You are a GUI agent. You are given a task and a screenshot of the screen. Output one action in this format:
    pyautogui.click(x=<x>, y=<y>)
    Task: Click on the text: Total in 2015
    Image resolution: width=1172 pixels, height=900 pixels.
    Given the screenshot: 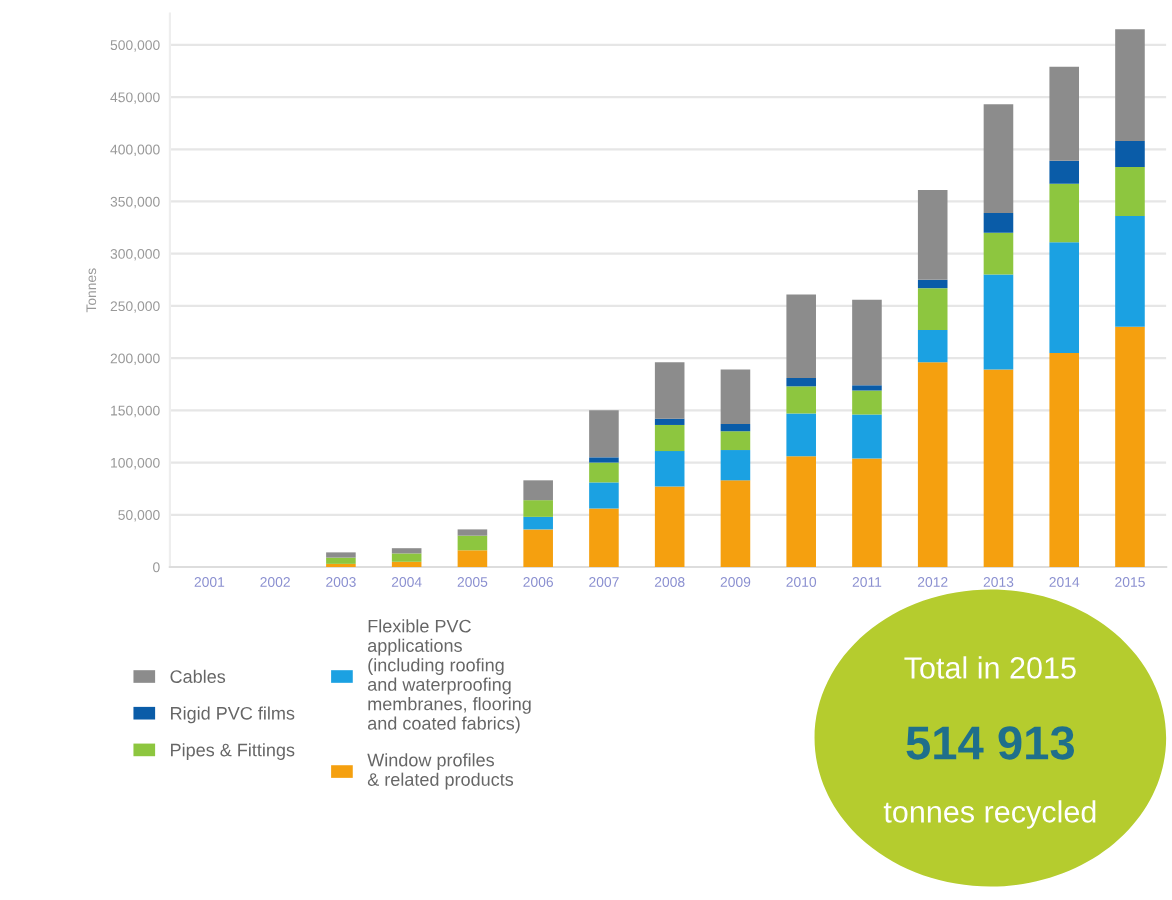 What is the action you would take?
    pyautogui.click(x=990, y=667)
    